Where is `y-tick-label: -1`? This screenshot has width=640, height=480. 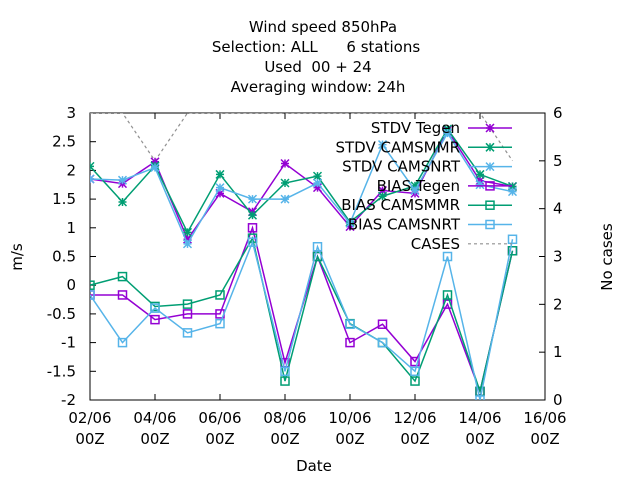 y-tick-label: -1 is located at coordinates (68, 343).